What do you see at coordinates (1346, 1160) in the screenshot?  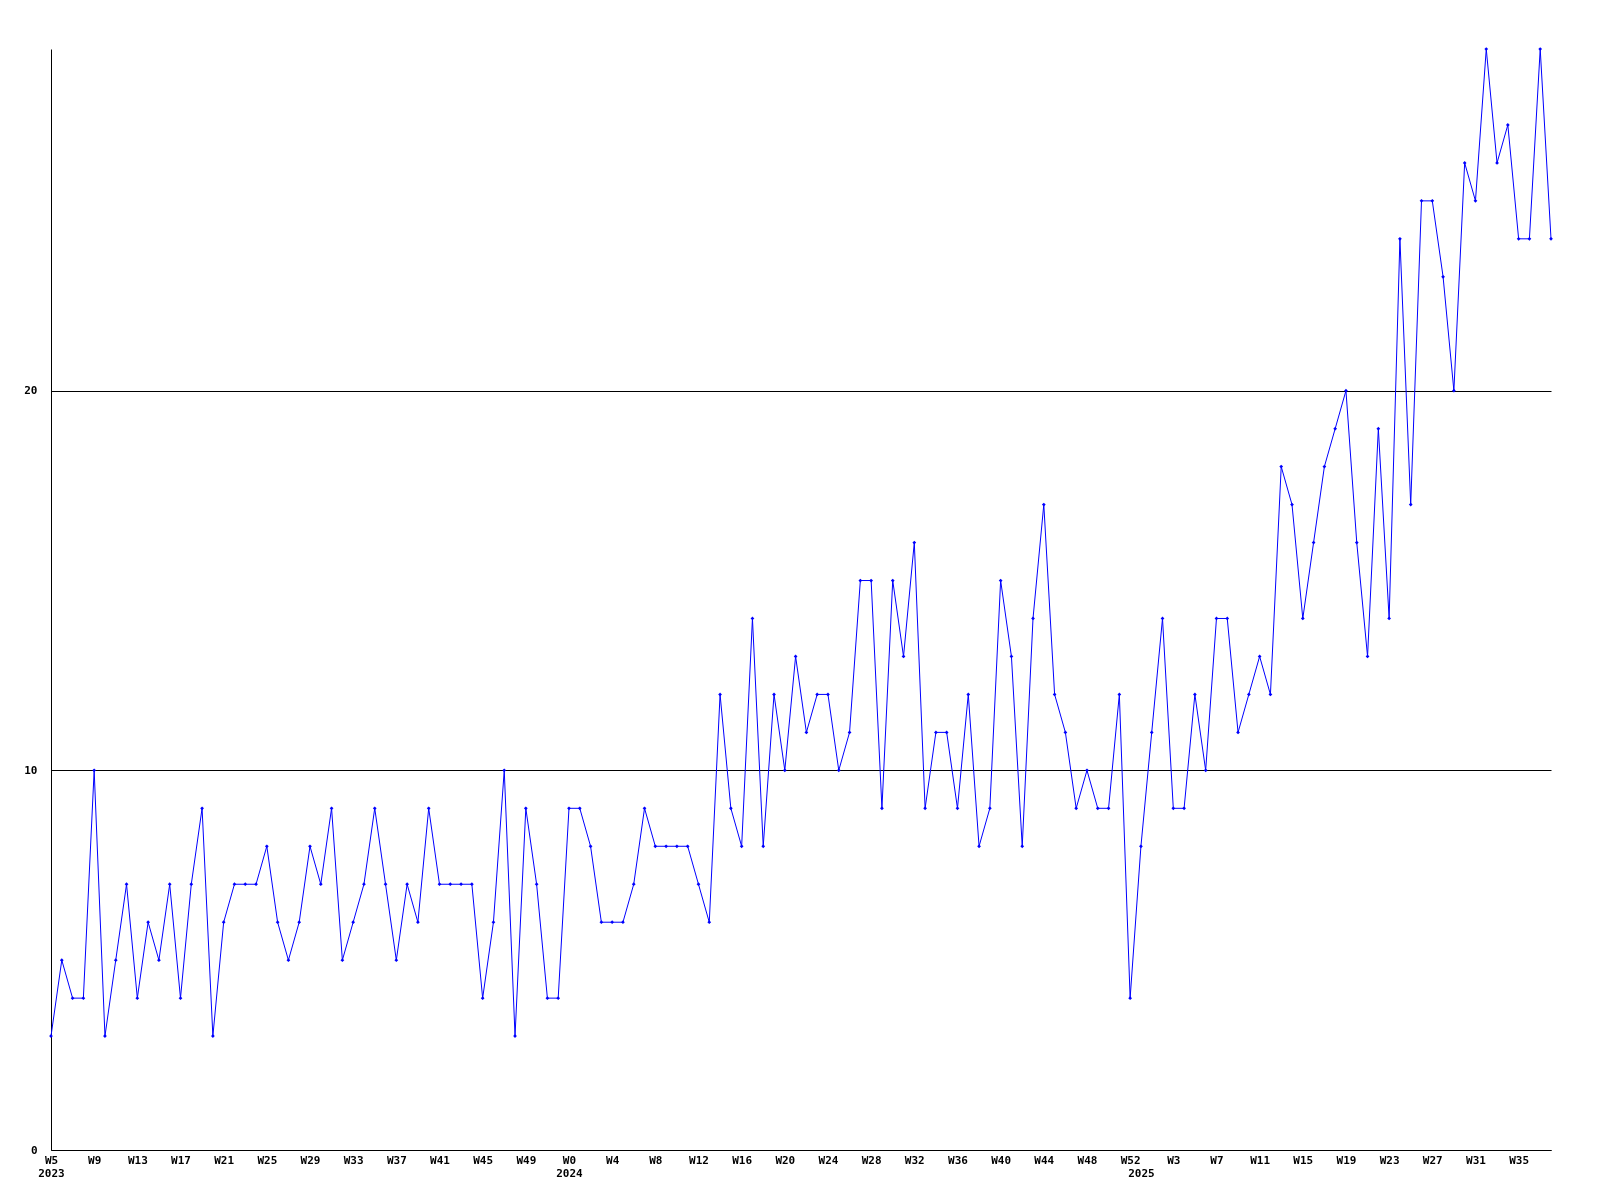 I see `x-tick-label: W19` at bounding box center [1346, 1160].